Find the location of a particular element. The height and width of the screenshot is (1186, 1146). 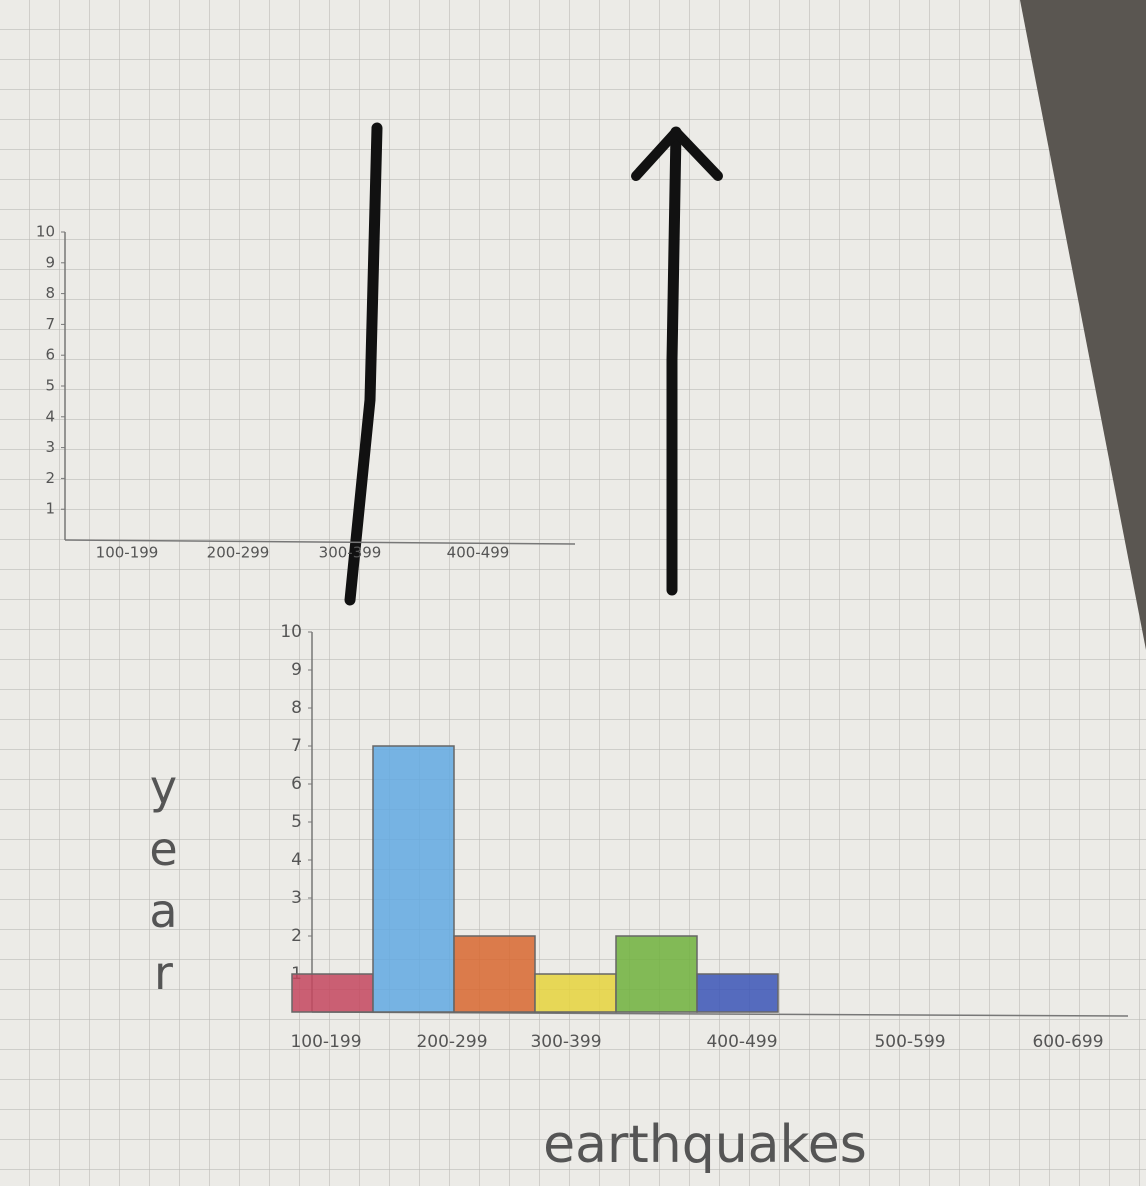

arrow-head is located at coordinates (677, 154).